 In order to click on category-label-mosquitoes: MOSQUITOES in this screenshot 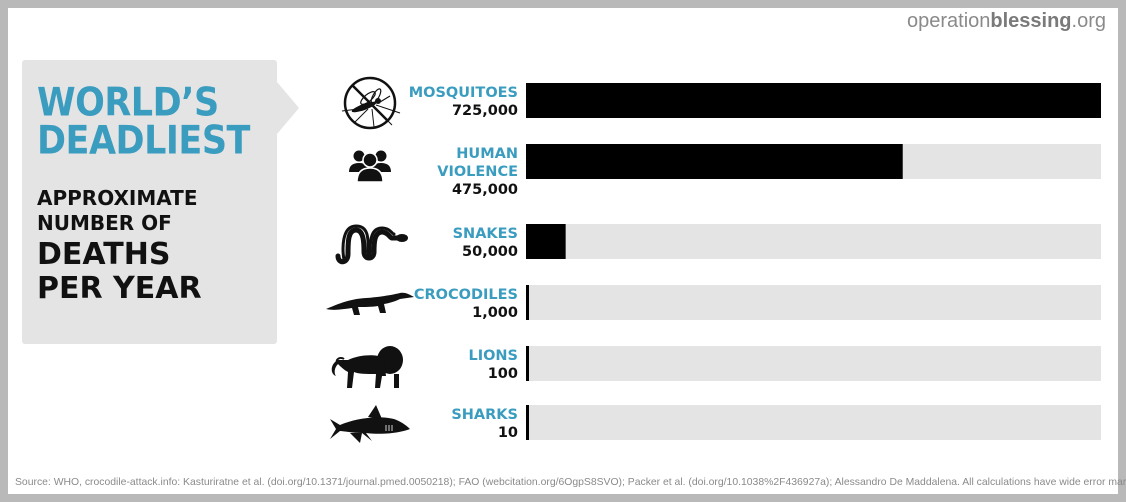, I will do `click(463, 93)`.